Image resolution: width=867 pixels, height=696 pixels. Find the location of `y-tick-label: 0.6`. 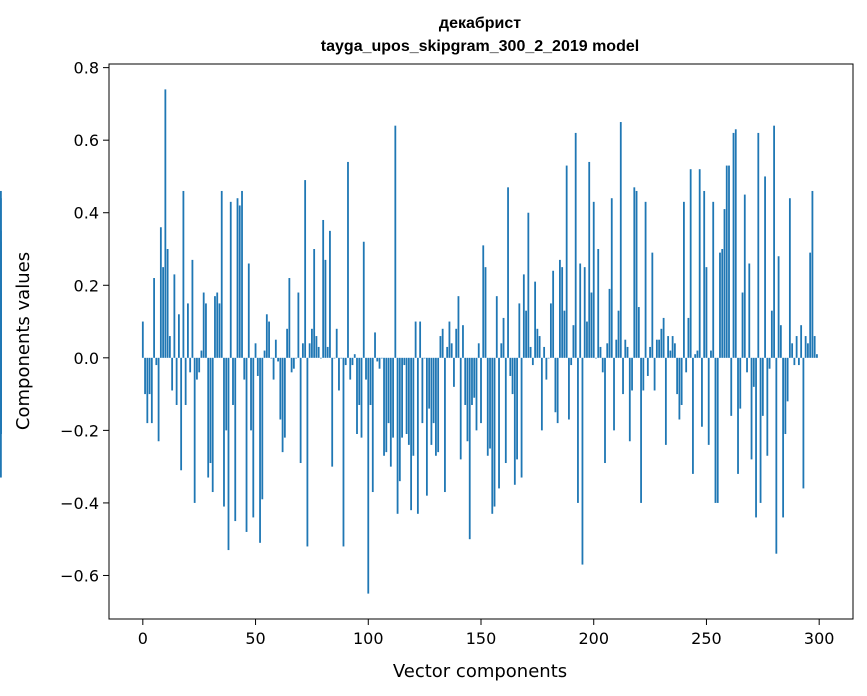

y-tick-label: 0.6 is located at coordinates (86, 140).